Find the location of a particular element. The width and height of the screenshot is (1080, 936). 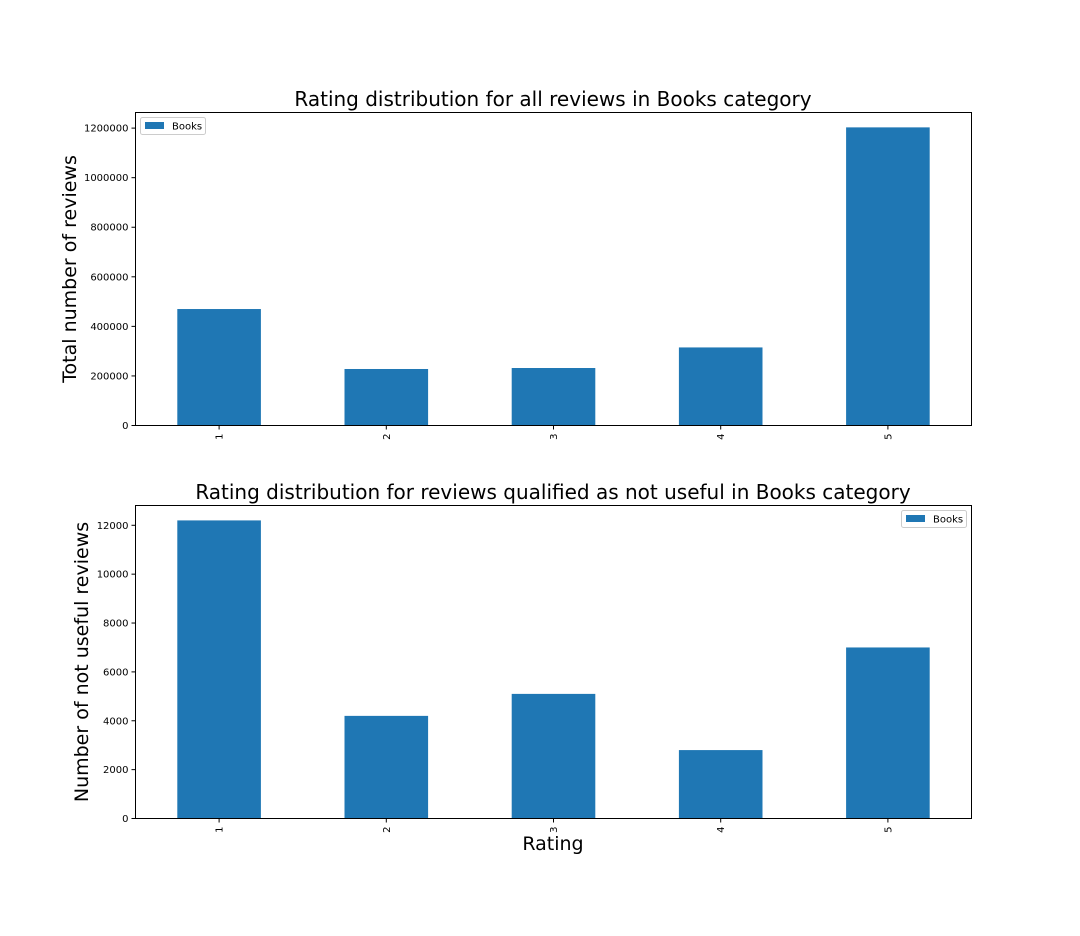

y-tick-label: 400000 is located at coordinates (109, 327).